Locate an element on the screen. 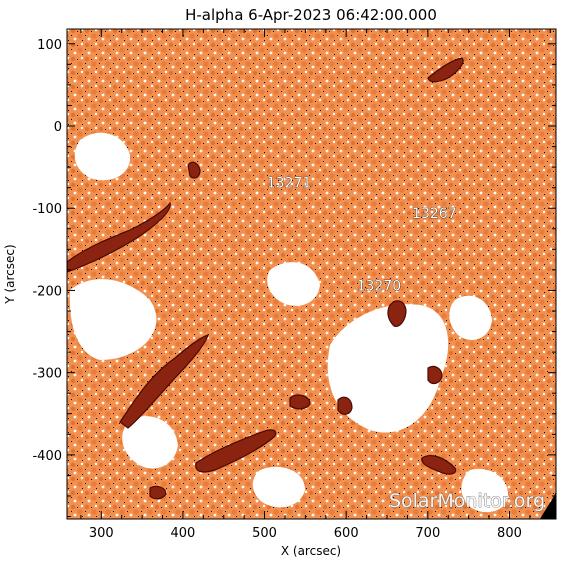 This screenshot has height=564, width=564. y-tick-label: -400 is located at coordinates (47, 456).